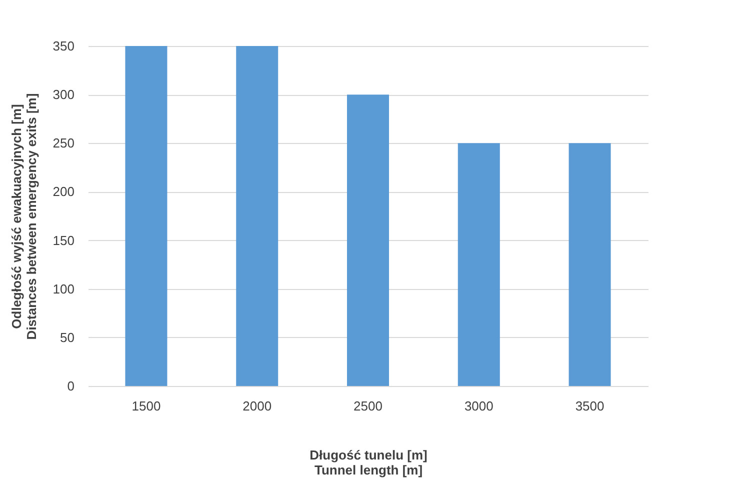 Image resolution: width=751 pixels, height=494 pixels. Describe the element at coordinates (146, 406) in the screenshot. I see `x-tick-label: 1500` at that location.